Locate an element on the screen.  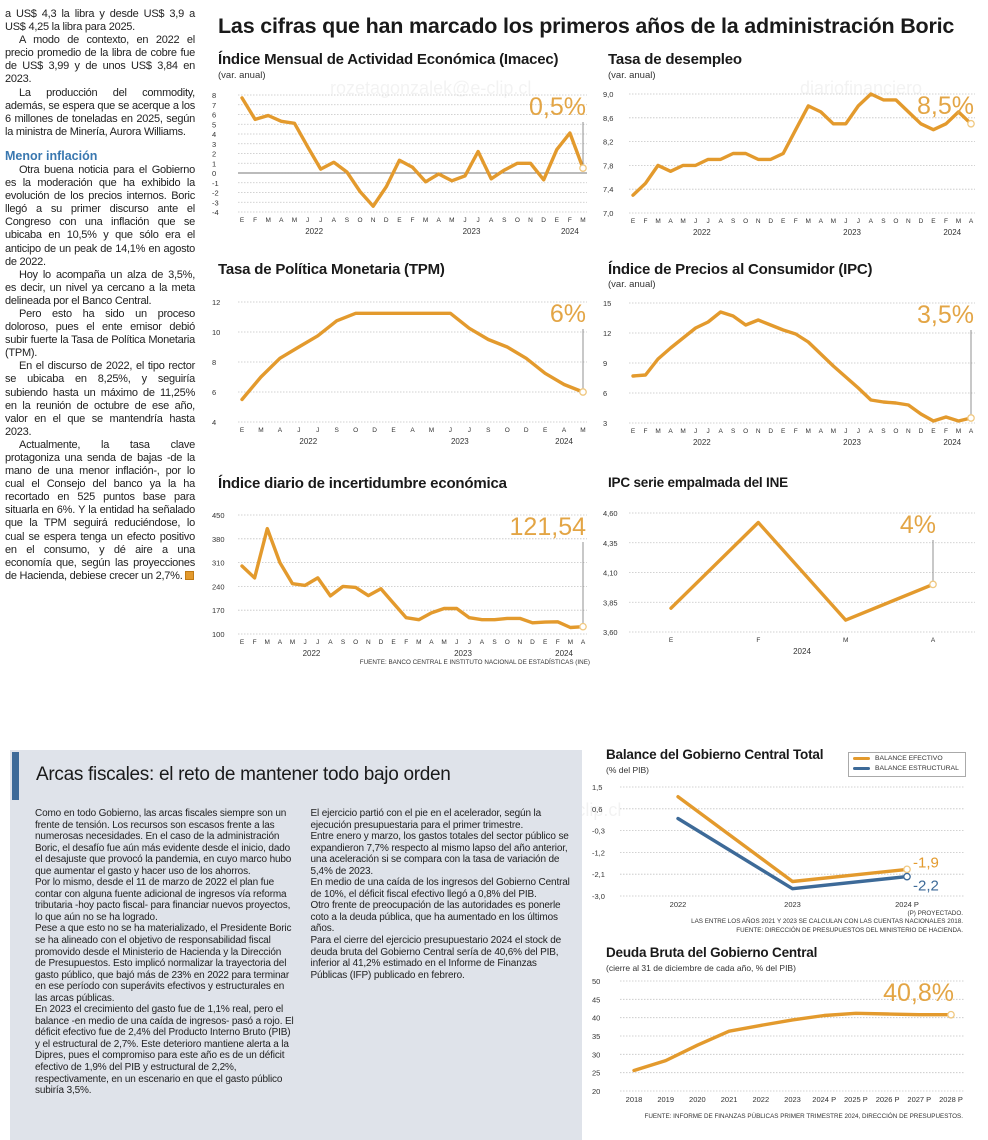
y-tick-label: 4,10 is located at coordinates (610, 573).